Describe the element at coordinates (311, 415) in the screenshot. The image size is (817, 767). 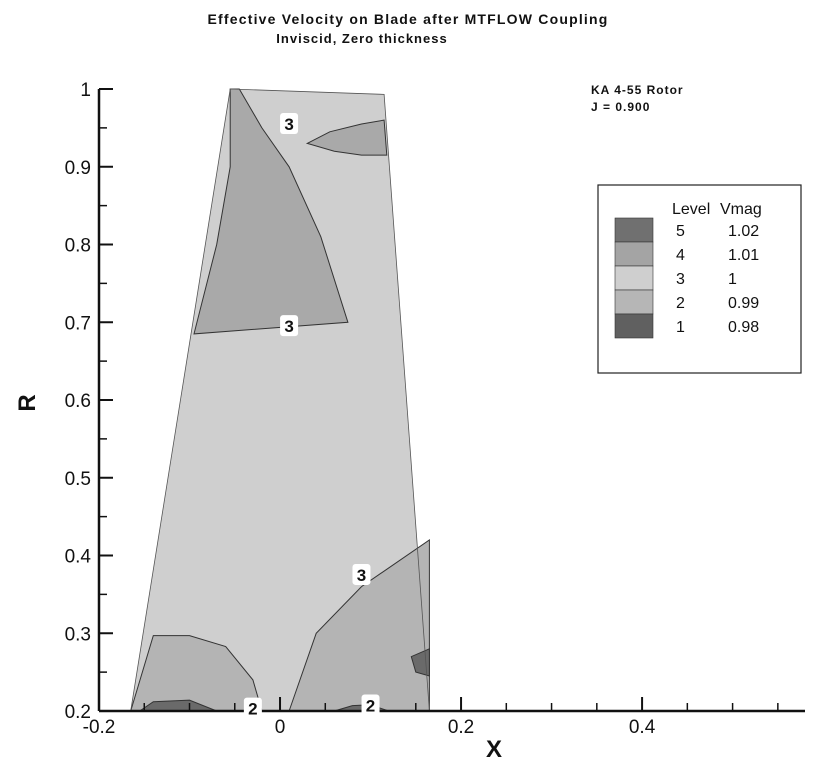
I see `contour-labels: 3 3 3 2 2` at that location.